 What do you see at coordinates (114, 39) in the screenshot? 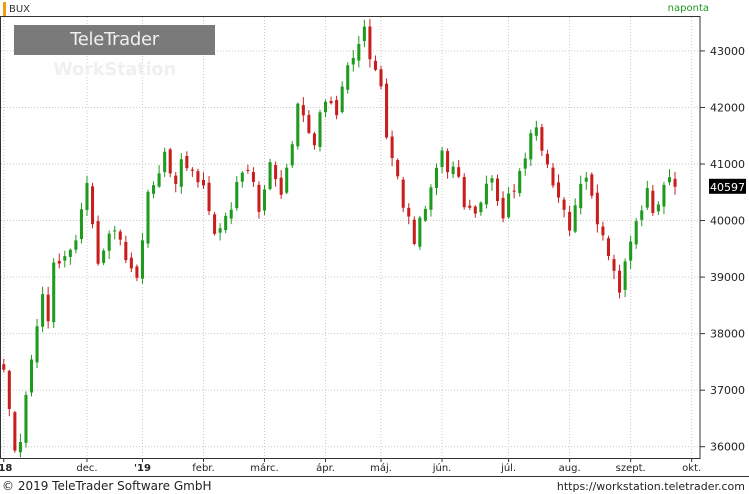
I see `watermark-light: TeleTrader` at bounding box center [114, 39].